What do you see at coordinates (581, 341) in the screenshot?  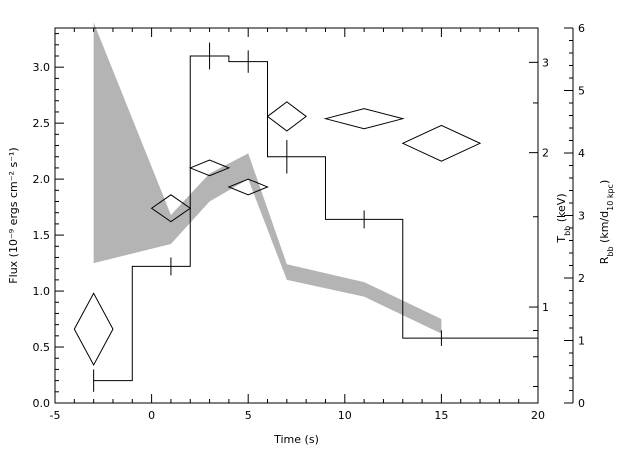 I see `radius-tick-label-1: 1` at bounding box center [581, 341].